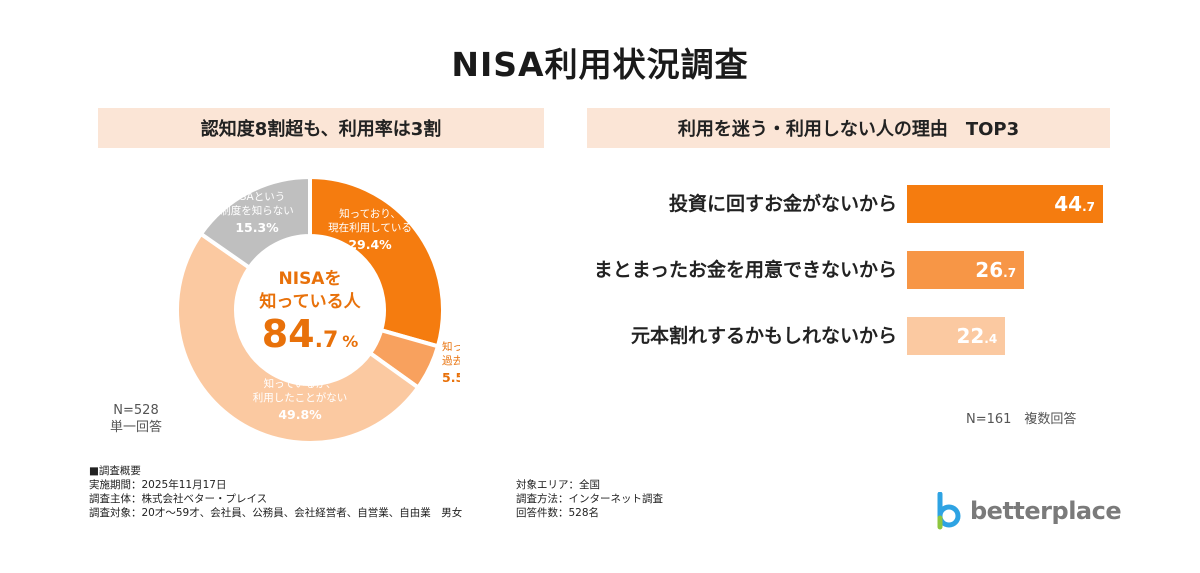  Describe the element at coordinates (745, 270) in the screenshot. I see `bar-category-label: まとまったお金を用意できないから` at that location.